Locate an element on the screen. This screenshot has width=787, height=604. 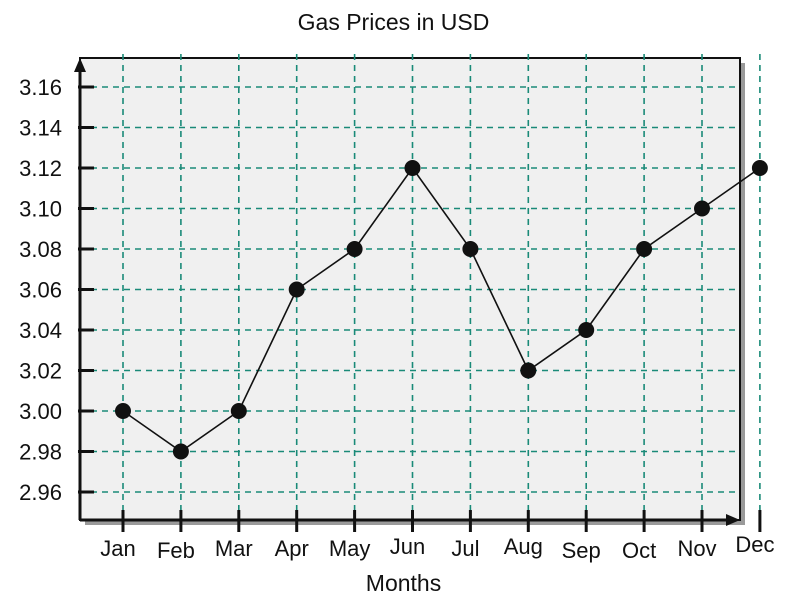
y-tick-label: 3.12 is located at coordinates (40, 168).